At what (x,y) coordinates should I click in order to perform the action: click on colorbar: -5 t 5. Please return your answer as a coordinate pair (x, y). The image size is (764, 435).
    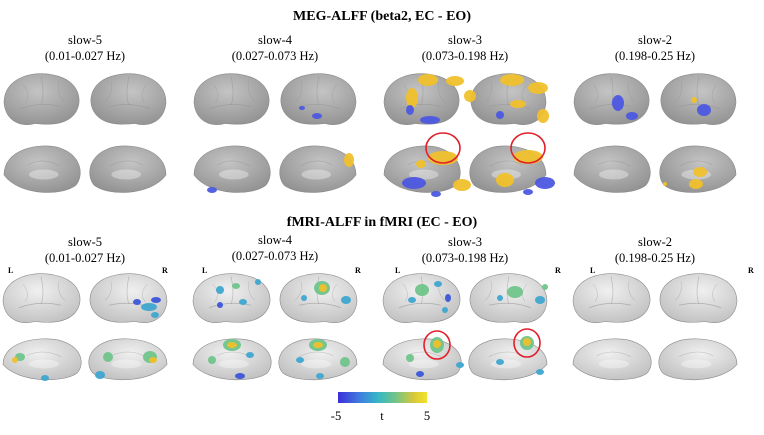
    Looking at the image, I should click on (380, 407).